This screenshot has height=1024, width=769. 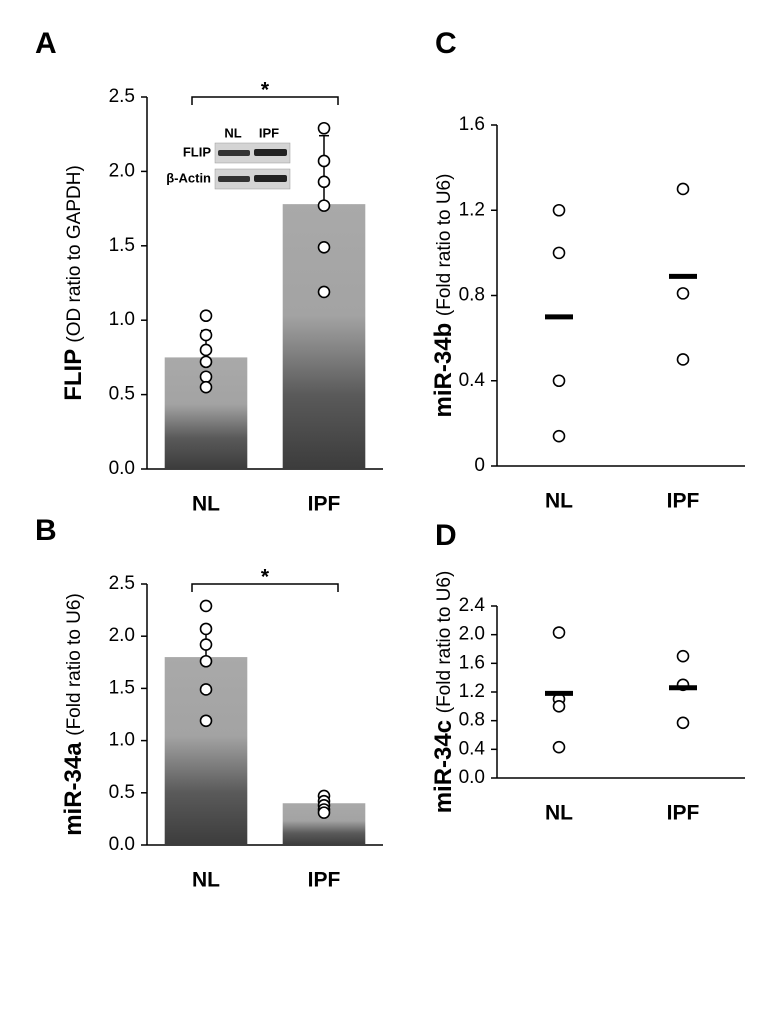 I want to click on y-axis-label: miR-34c (Fold ratio to U6), so click(x=443, y=692).